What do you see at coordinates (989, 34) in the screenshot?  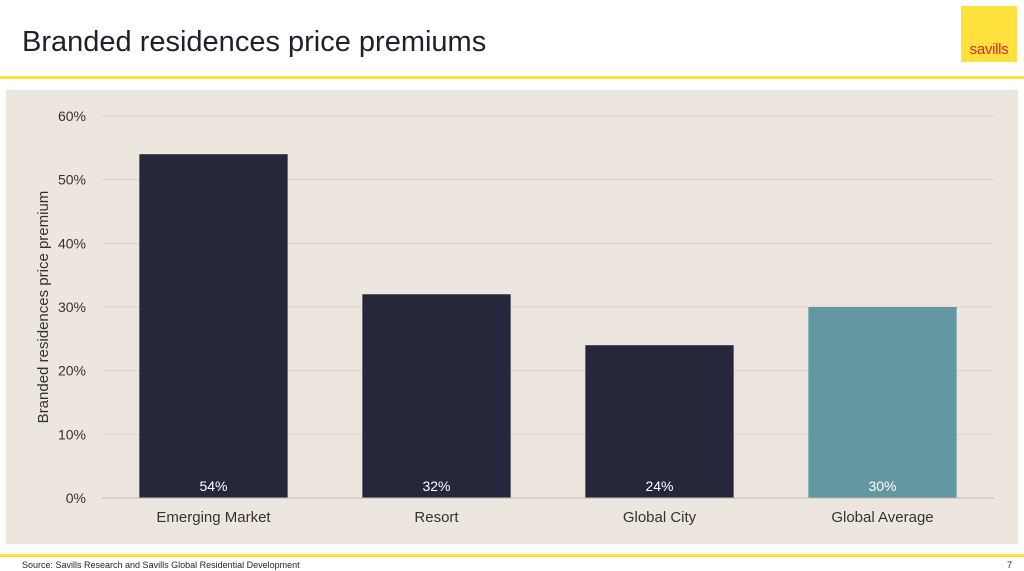 I see `savills-logo: savills` at bounding box center [989, 34].